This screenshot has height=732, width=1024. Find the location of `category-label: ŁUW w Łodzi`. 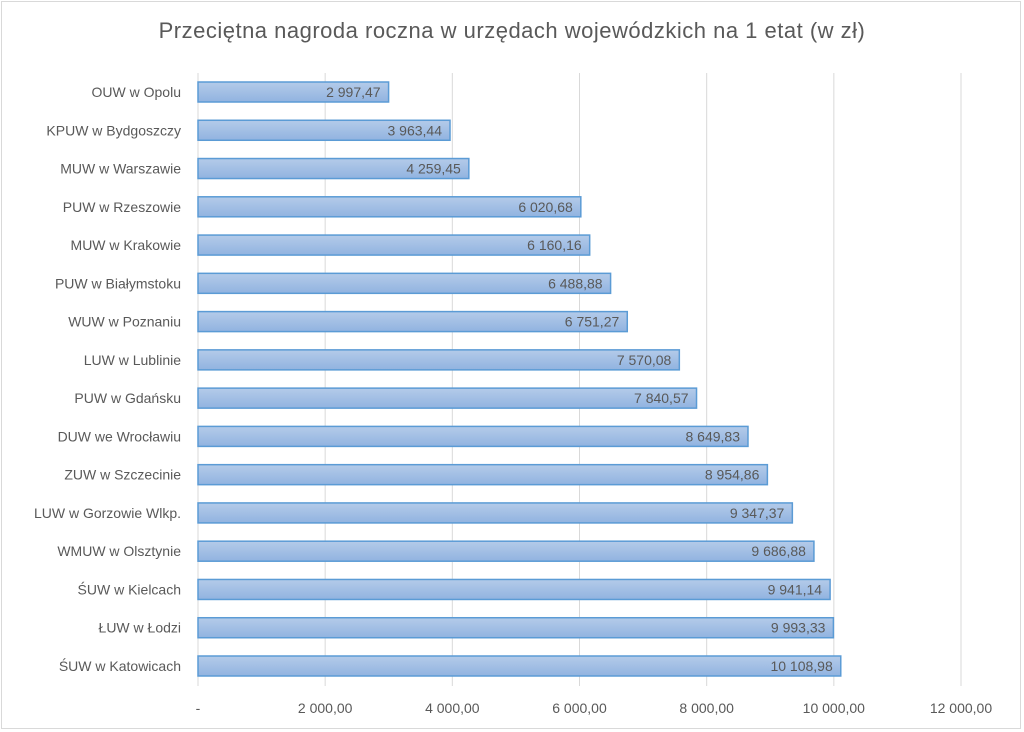

category-label: ŁUW w Łodzi is located at coordinates (140, 628).